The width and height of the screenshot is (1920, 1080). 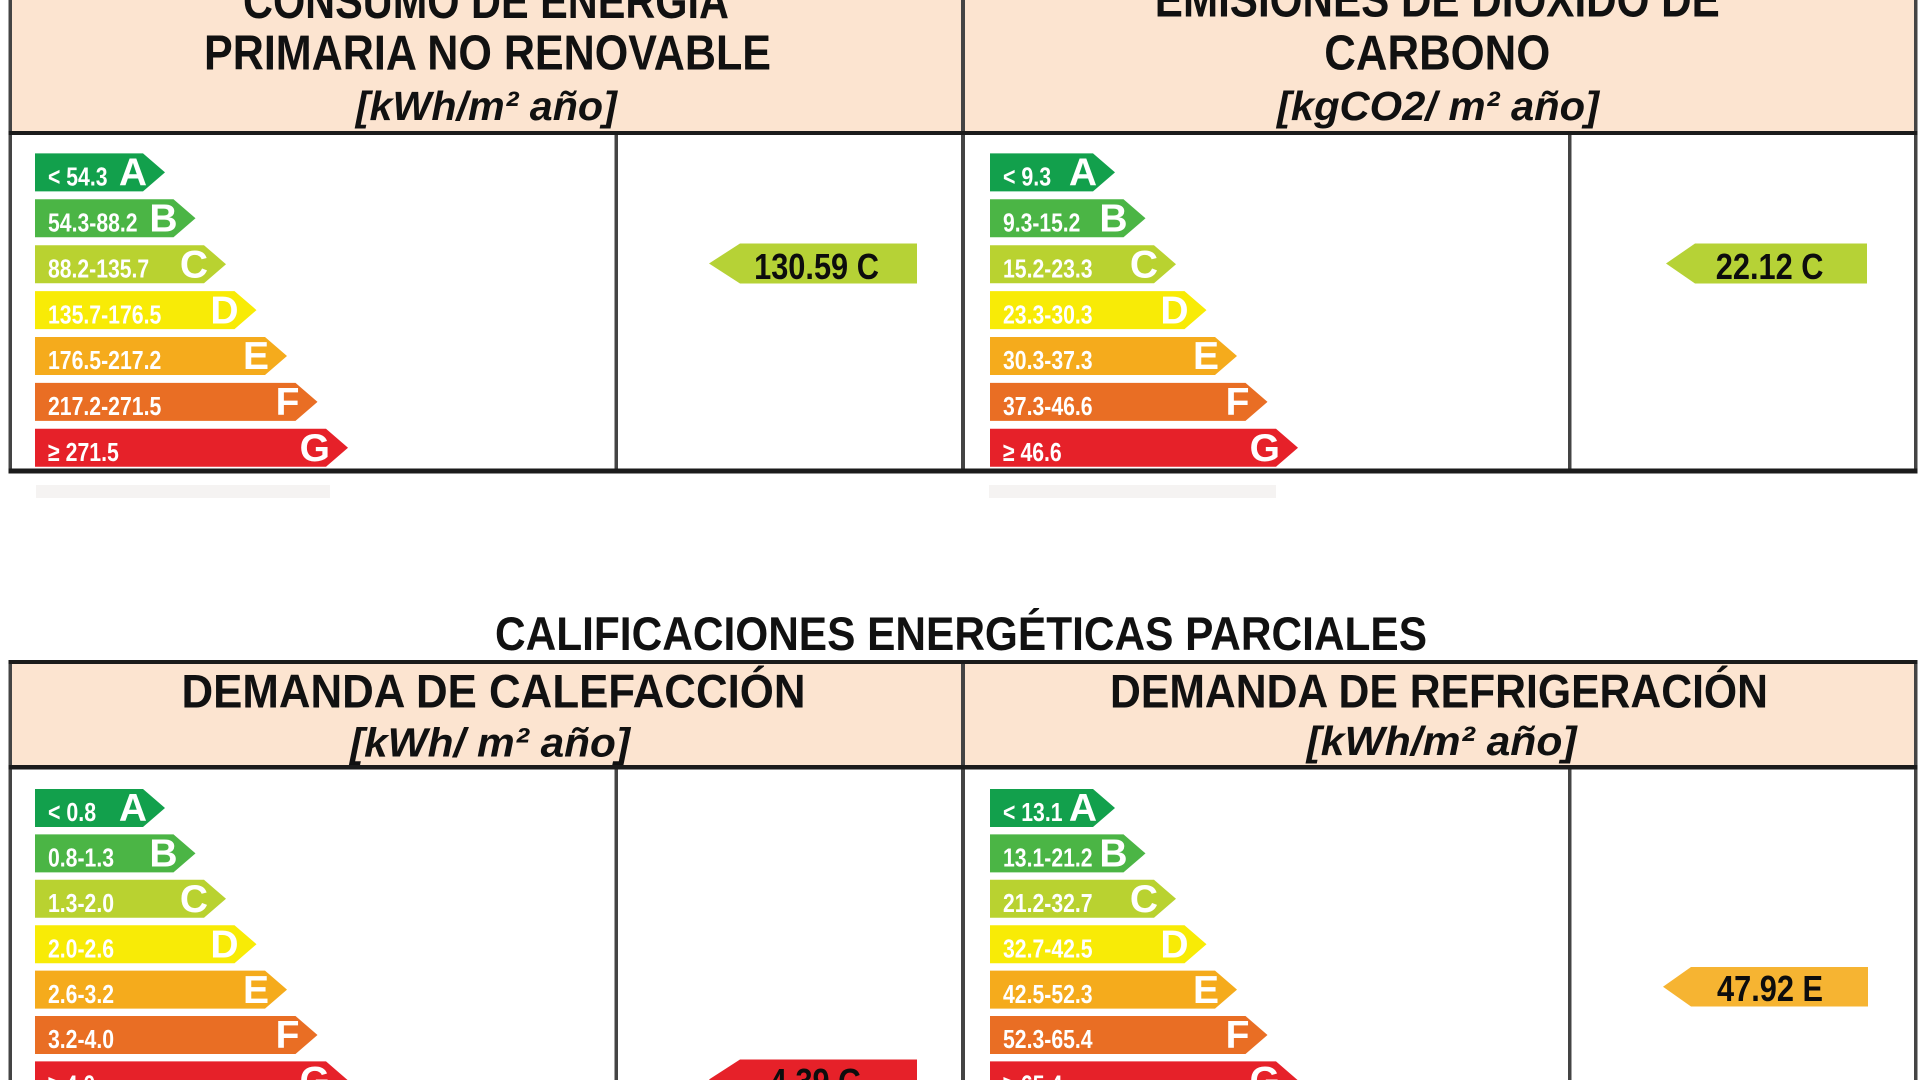 I want to click on svg-text: 42.5-52.3, so click(x=1048, y=994).